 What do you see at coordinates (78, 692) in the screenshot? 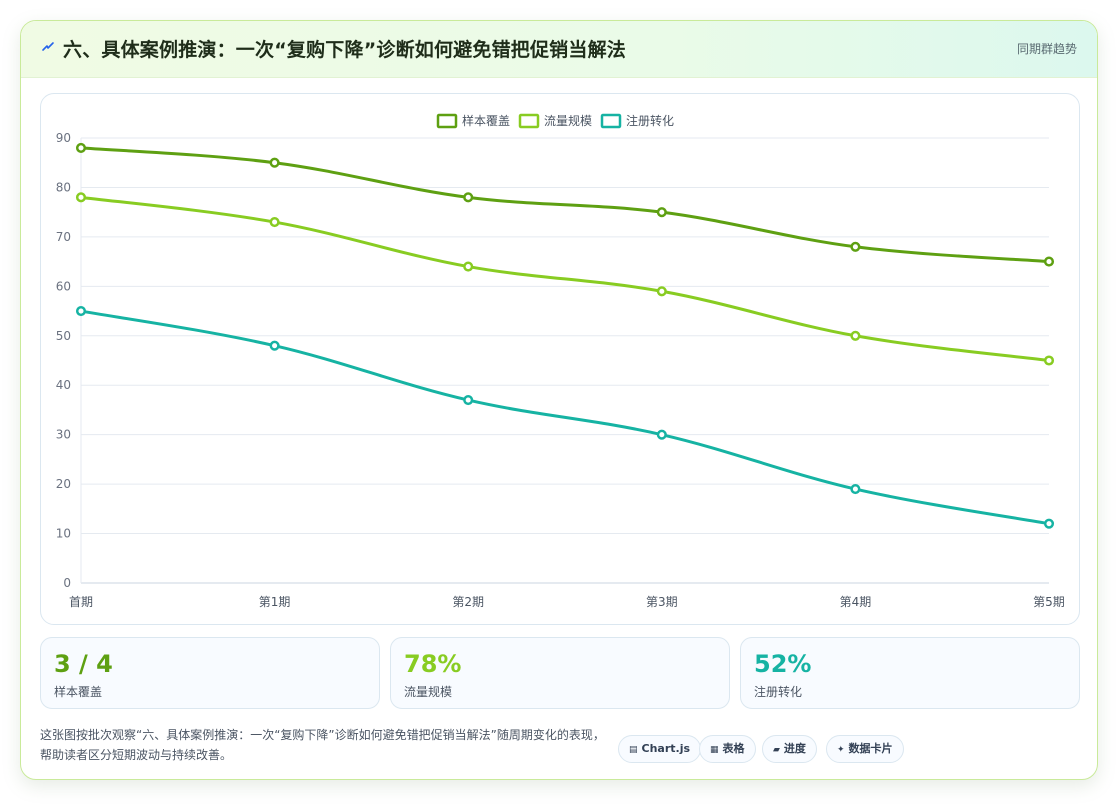
I see `stat-label: 样本覆盖` at bounding box center [78, 692].